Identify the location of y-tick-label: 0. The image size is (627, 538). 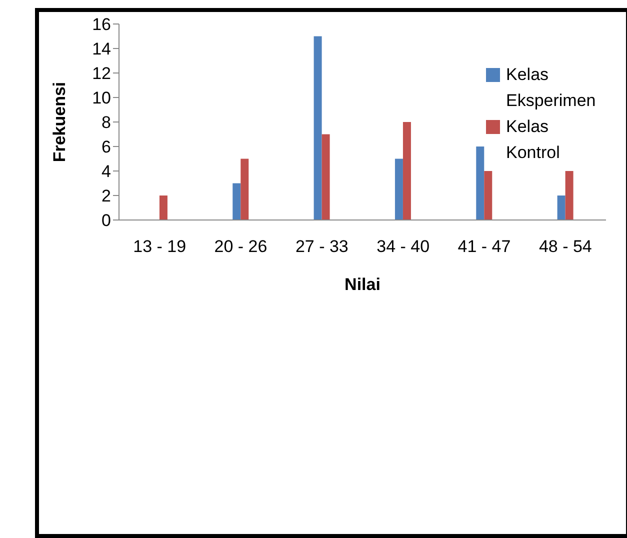
(106, 220).